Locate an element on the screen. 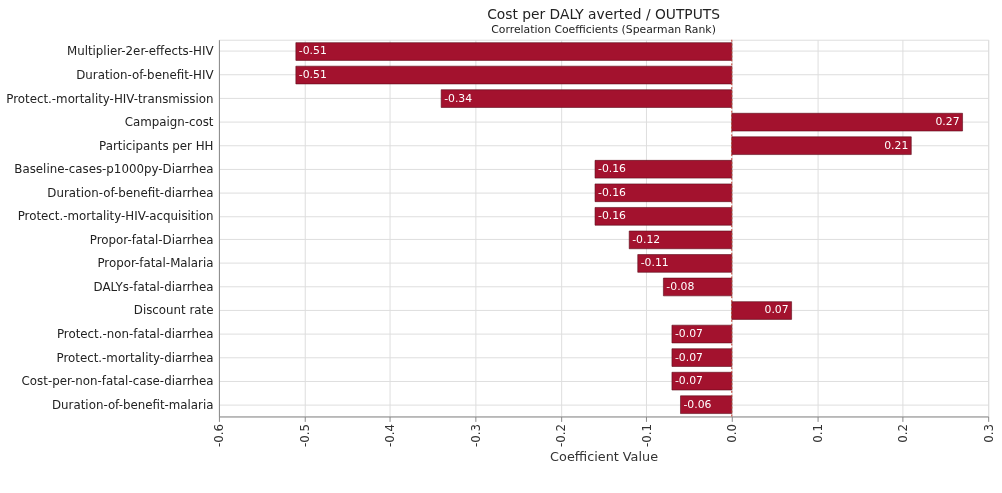 Image resolution: width=1002 pixels, height=493 pixels. x-tick-label: 0.3 is located at coordinates (988, 433).